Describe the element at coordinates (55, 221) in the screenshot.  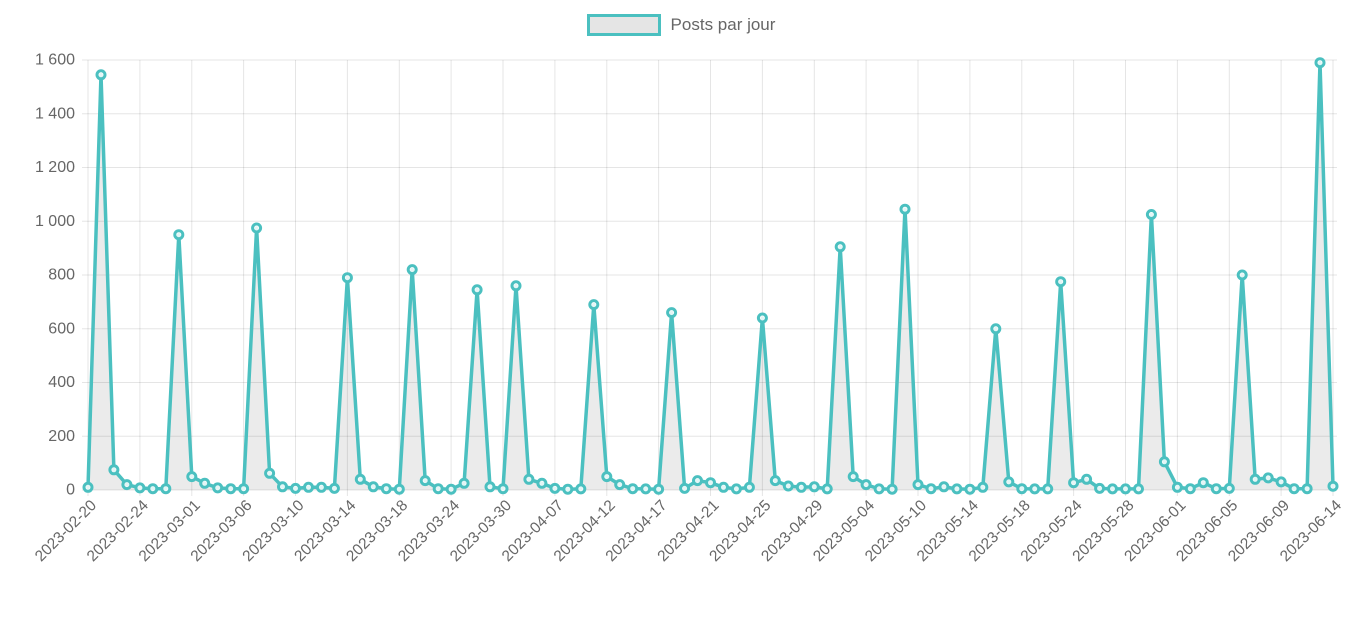
I see `svg-text: 1 000` at that location.